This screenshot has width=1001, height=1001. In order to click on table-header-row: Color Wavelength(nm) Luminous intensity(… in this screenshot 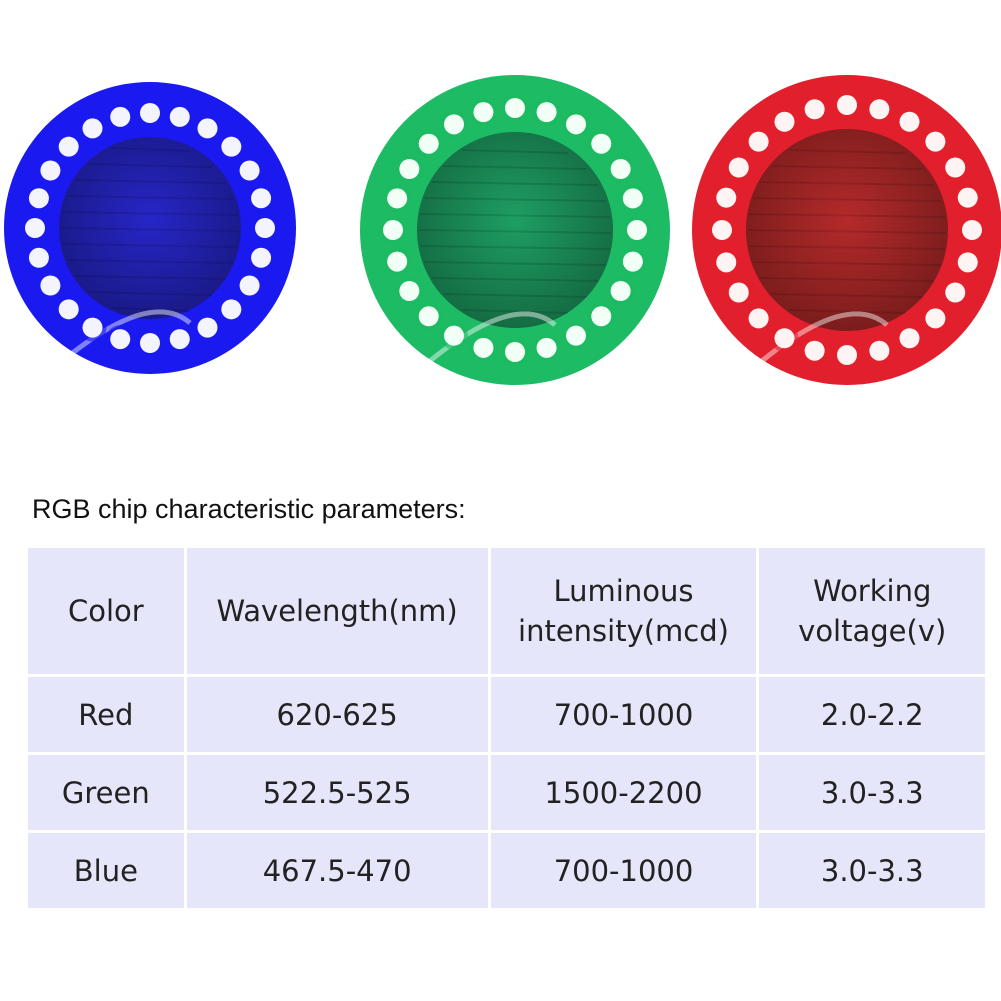, I will do `click(506, 611)`.